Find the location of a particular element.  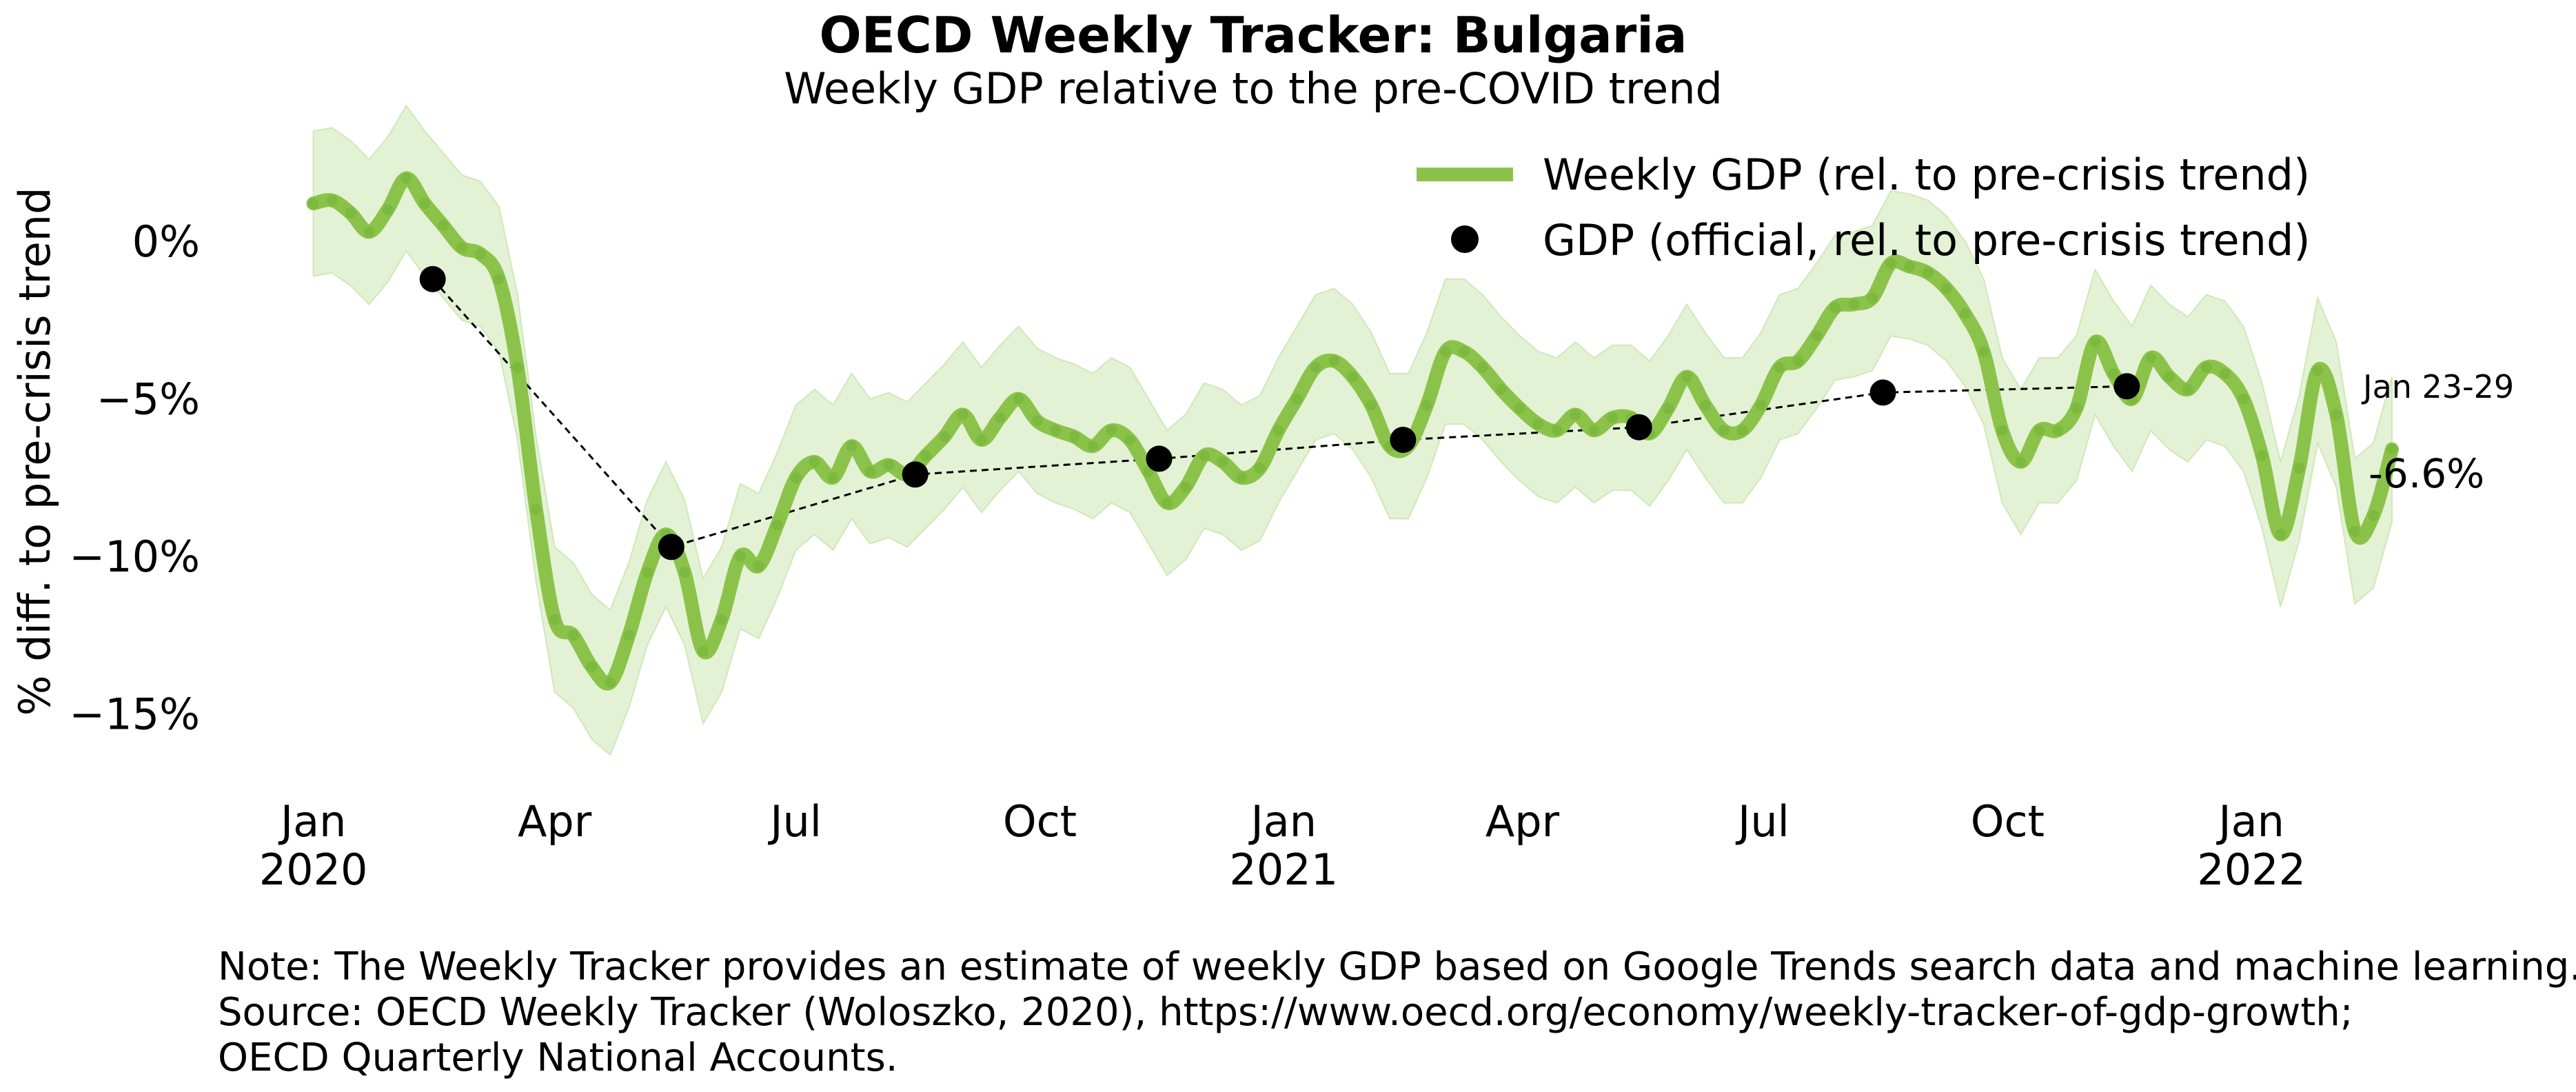

y-tick-label: −5% is located at coordinates (148, 399).